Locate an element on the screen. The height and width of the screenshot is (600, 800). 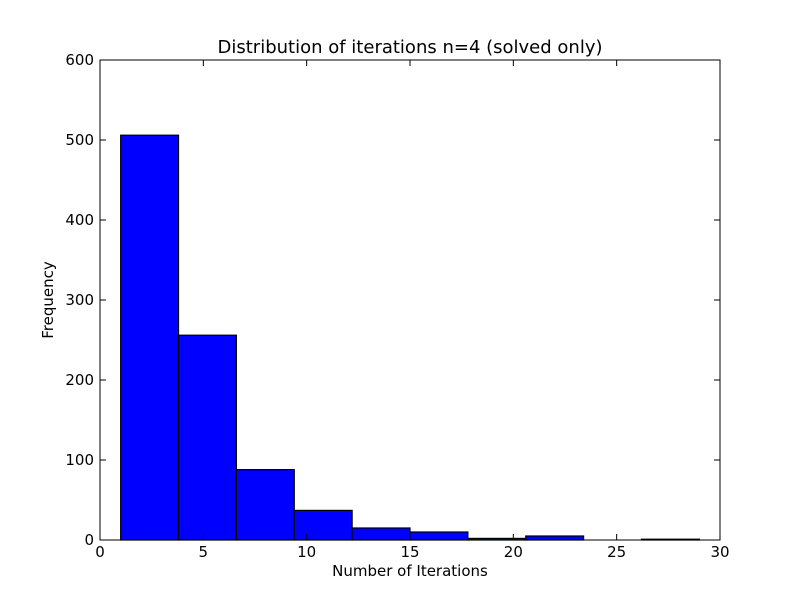
y-tick-label-600: 600 is located at coordinates (79, 60).